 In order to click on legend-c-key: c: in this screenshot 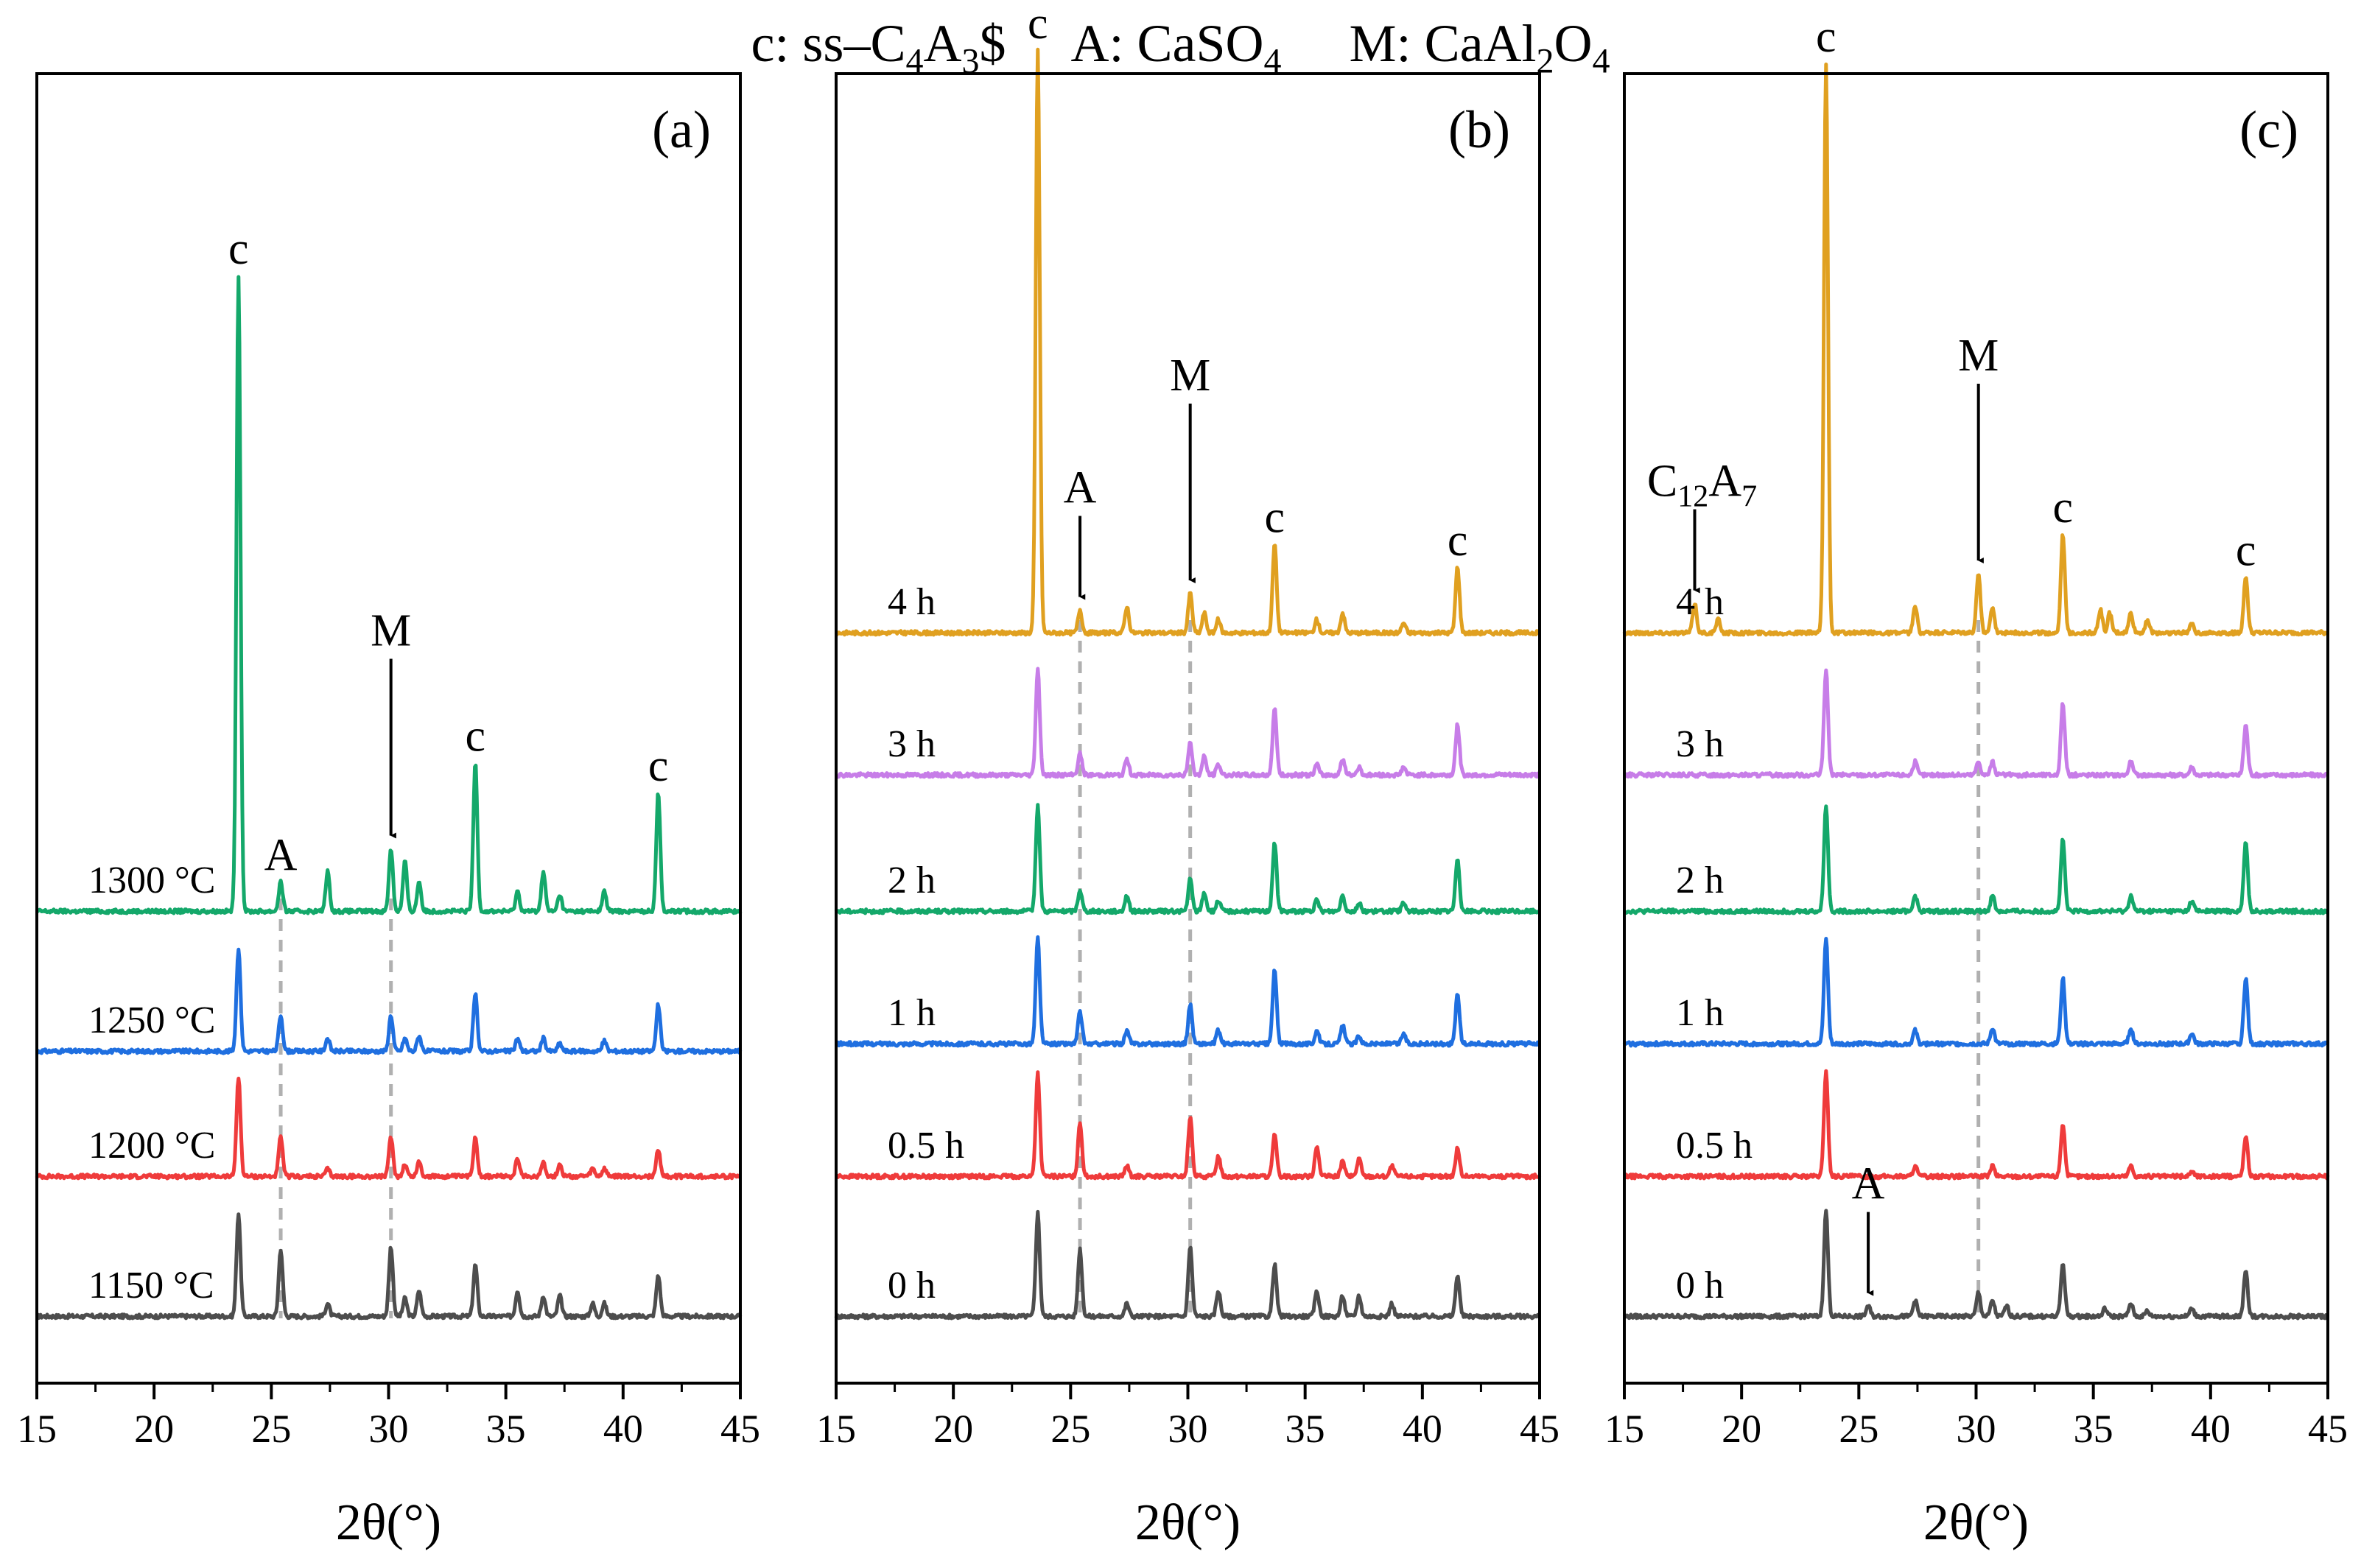, I will do `click(770, 43)`.